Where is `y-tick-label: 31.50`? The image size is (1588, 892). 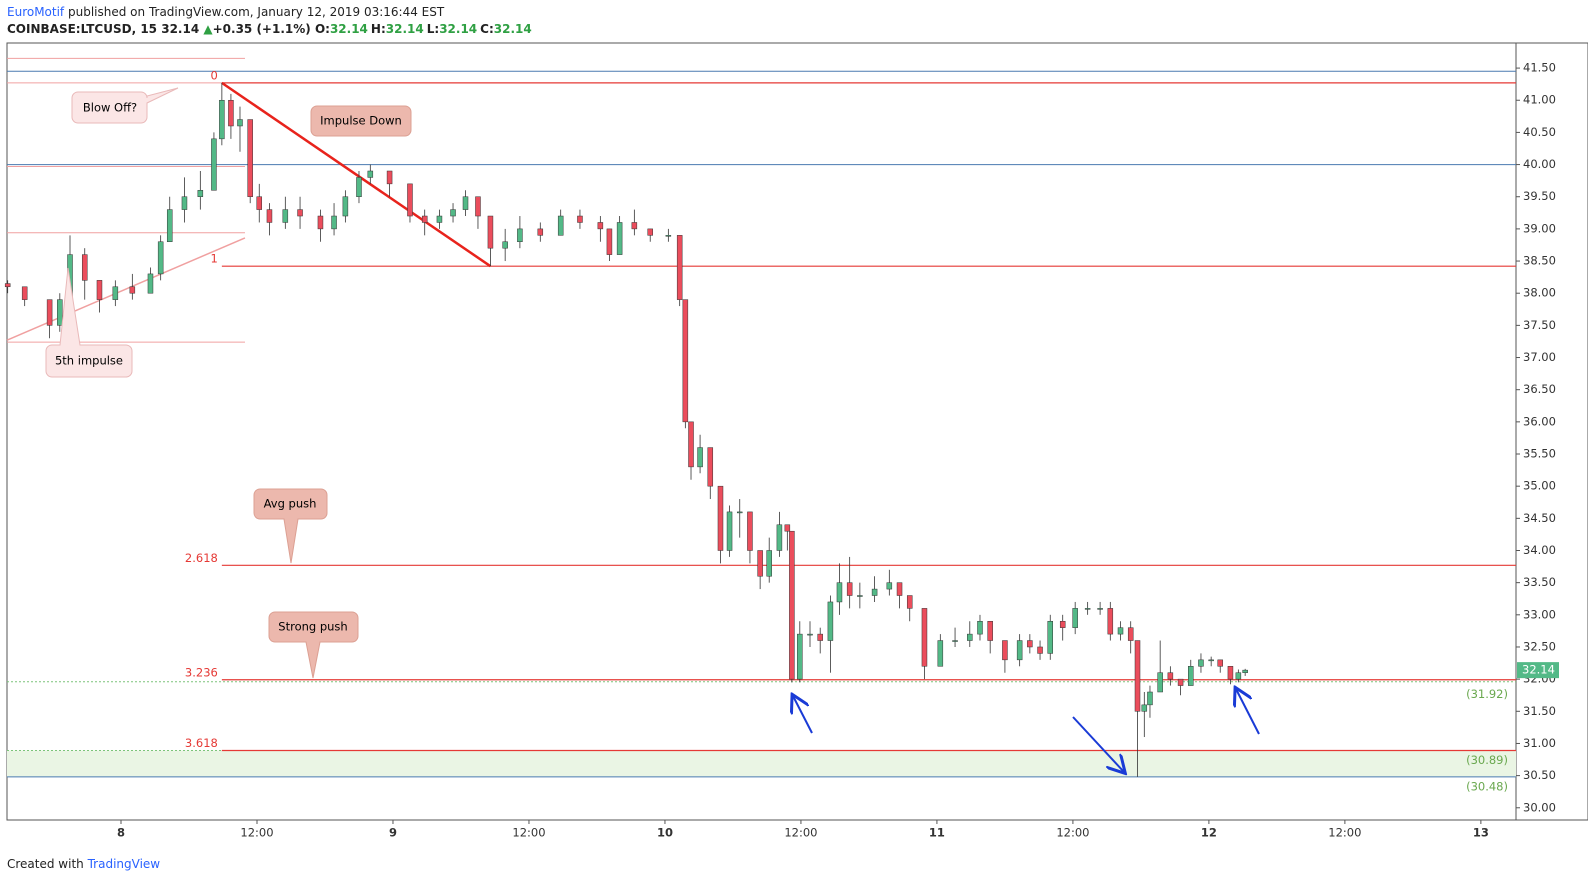 y-tick-label: 31.50 is located at coordinates (1539, 711).